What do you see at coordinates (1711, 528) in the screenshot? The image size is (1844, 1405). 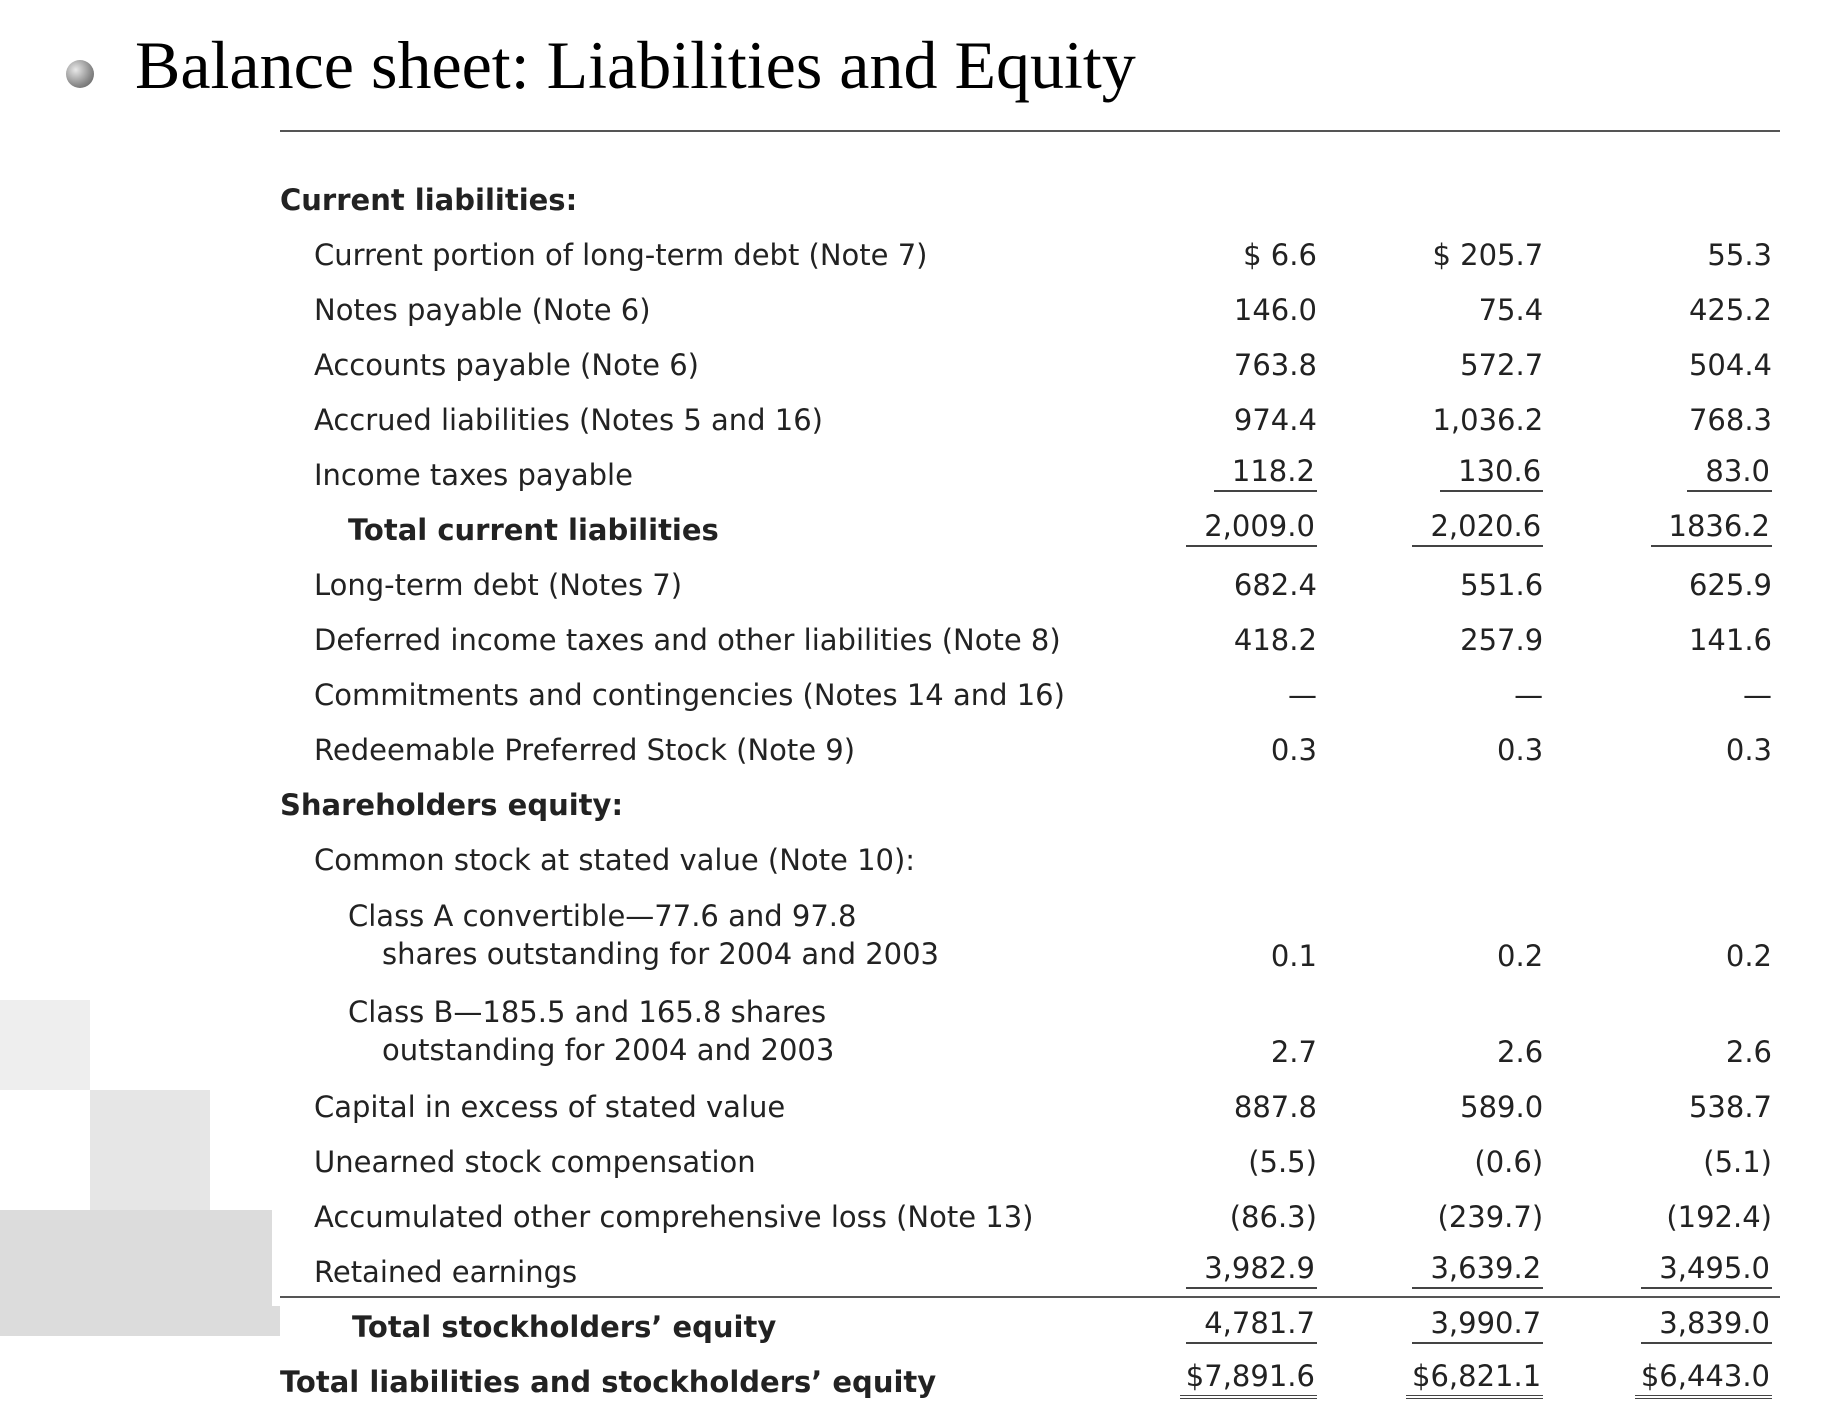 I see `value-text: 1836.2` at bounding box center [1711, 528].